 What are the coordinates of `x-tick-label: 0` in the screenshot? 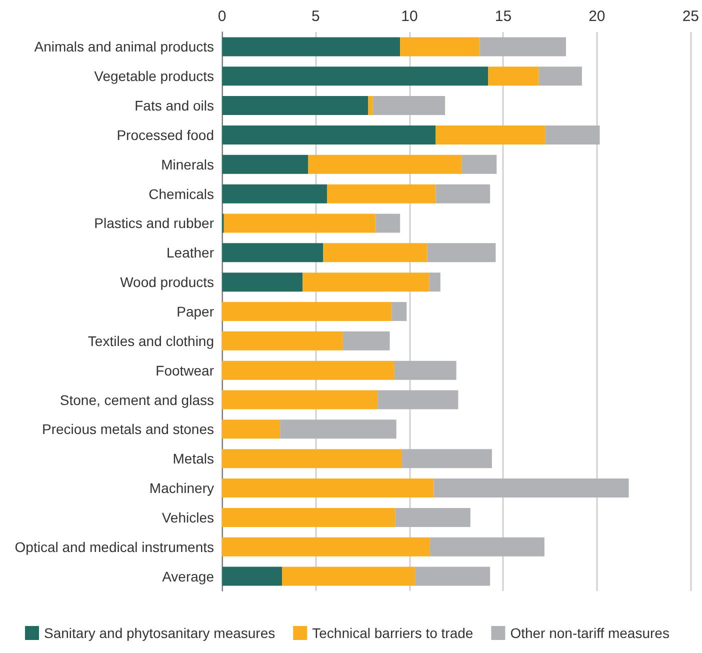 It's located at (222, 16).